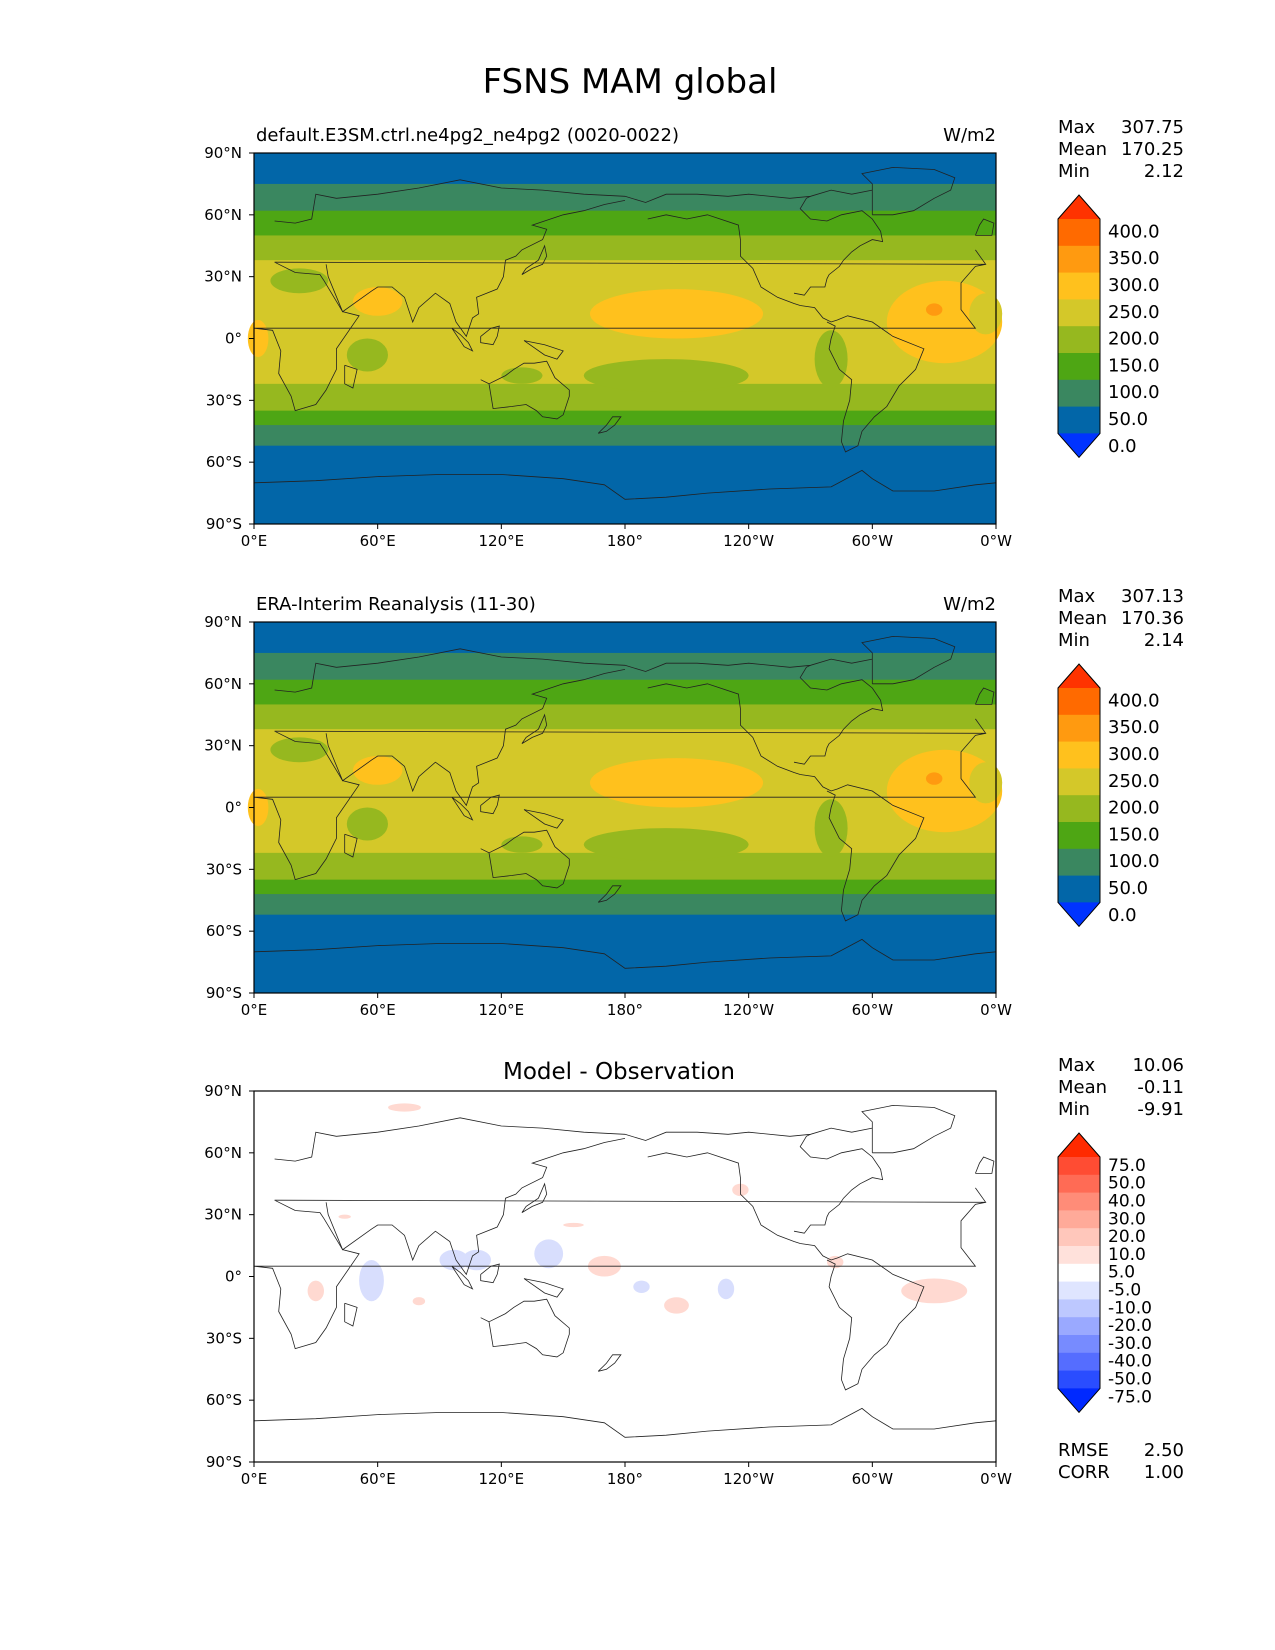  Describe the element at coordinates (1127, 1237) in the screenshot. I see `colorbar-label: 20.0` at that location.